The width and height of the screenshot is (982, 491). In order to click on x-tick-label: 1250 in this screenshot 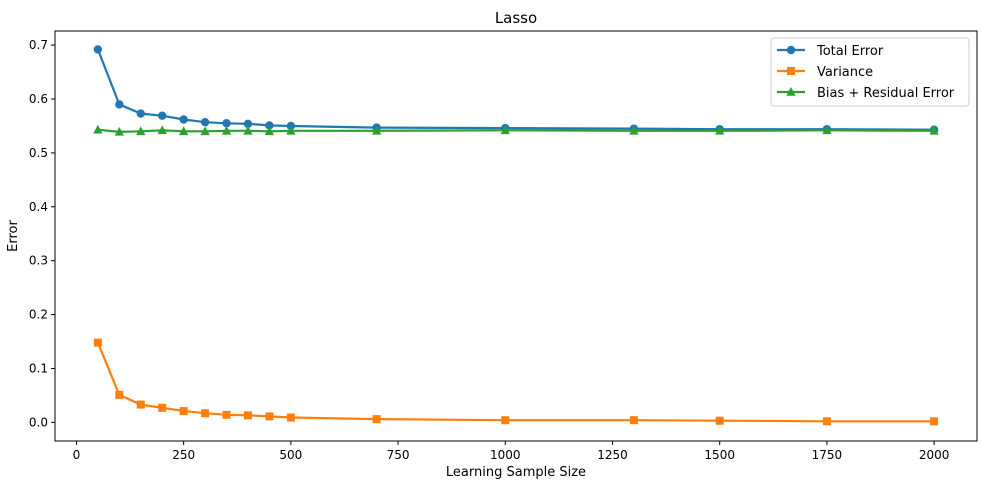, I will do `click(612, 455)`.